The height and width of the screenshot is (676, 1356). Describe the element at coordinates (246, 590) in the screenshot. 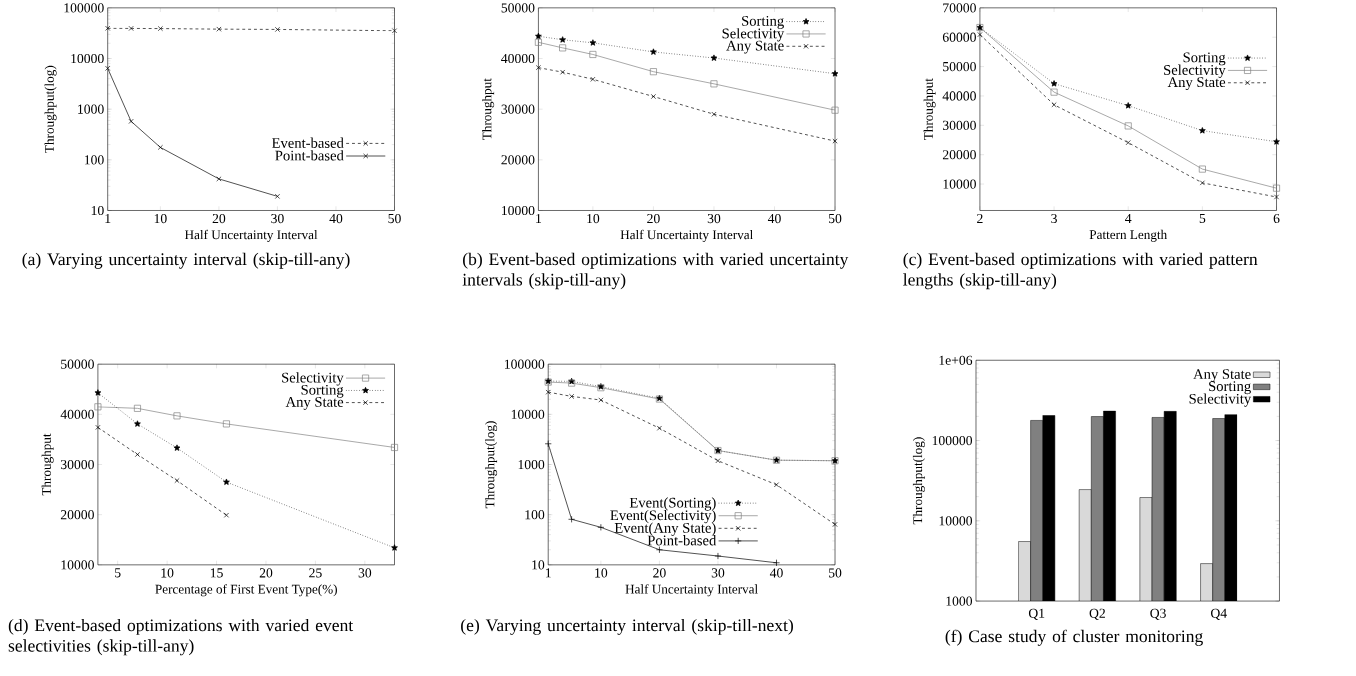

I see `x-axis-title: Percentage of First Event Type(%)` at that location.